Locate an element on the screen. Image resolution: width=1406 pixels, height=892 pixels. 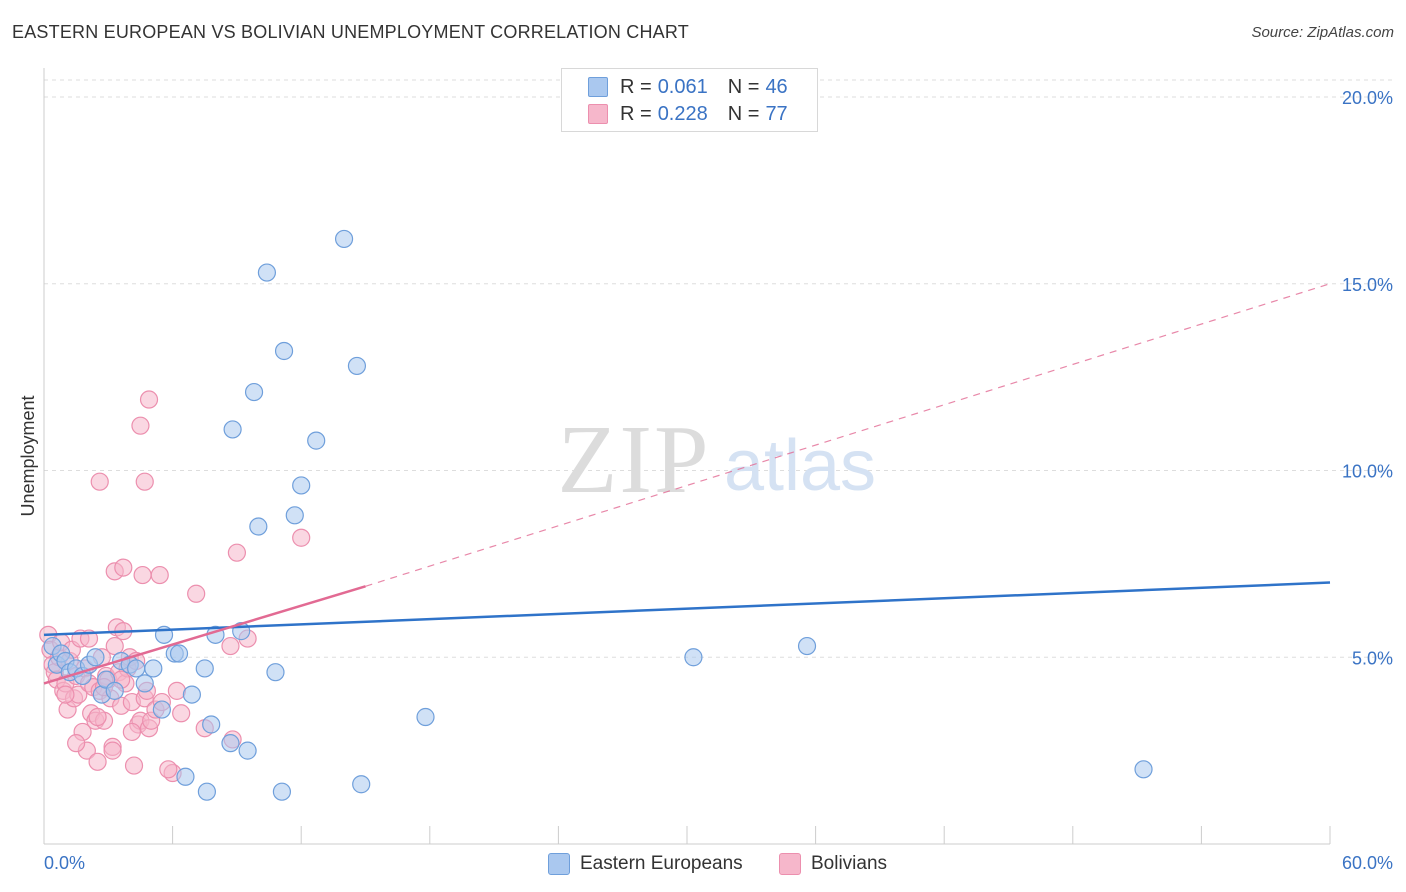
watermark: ZIP atlas is located at coordinates (717, 460).